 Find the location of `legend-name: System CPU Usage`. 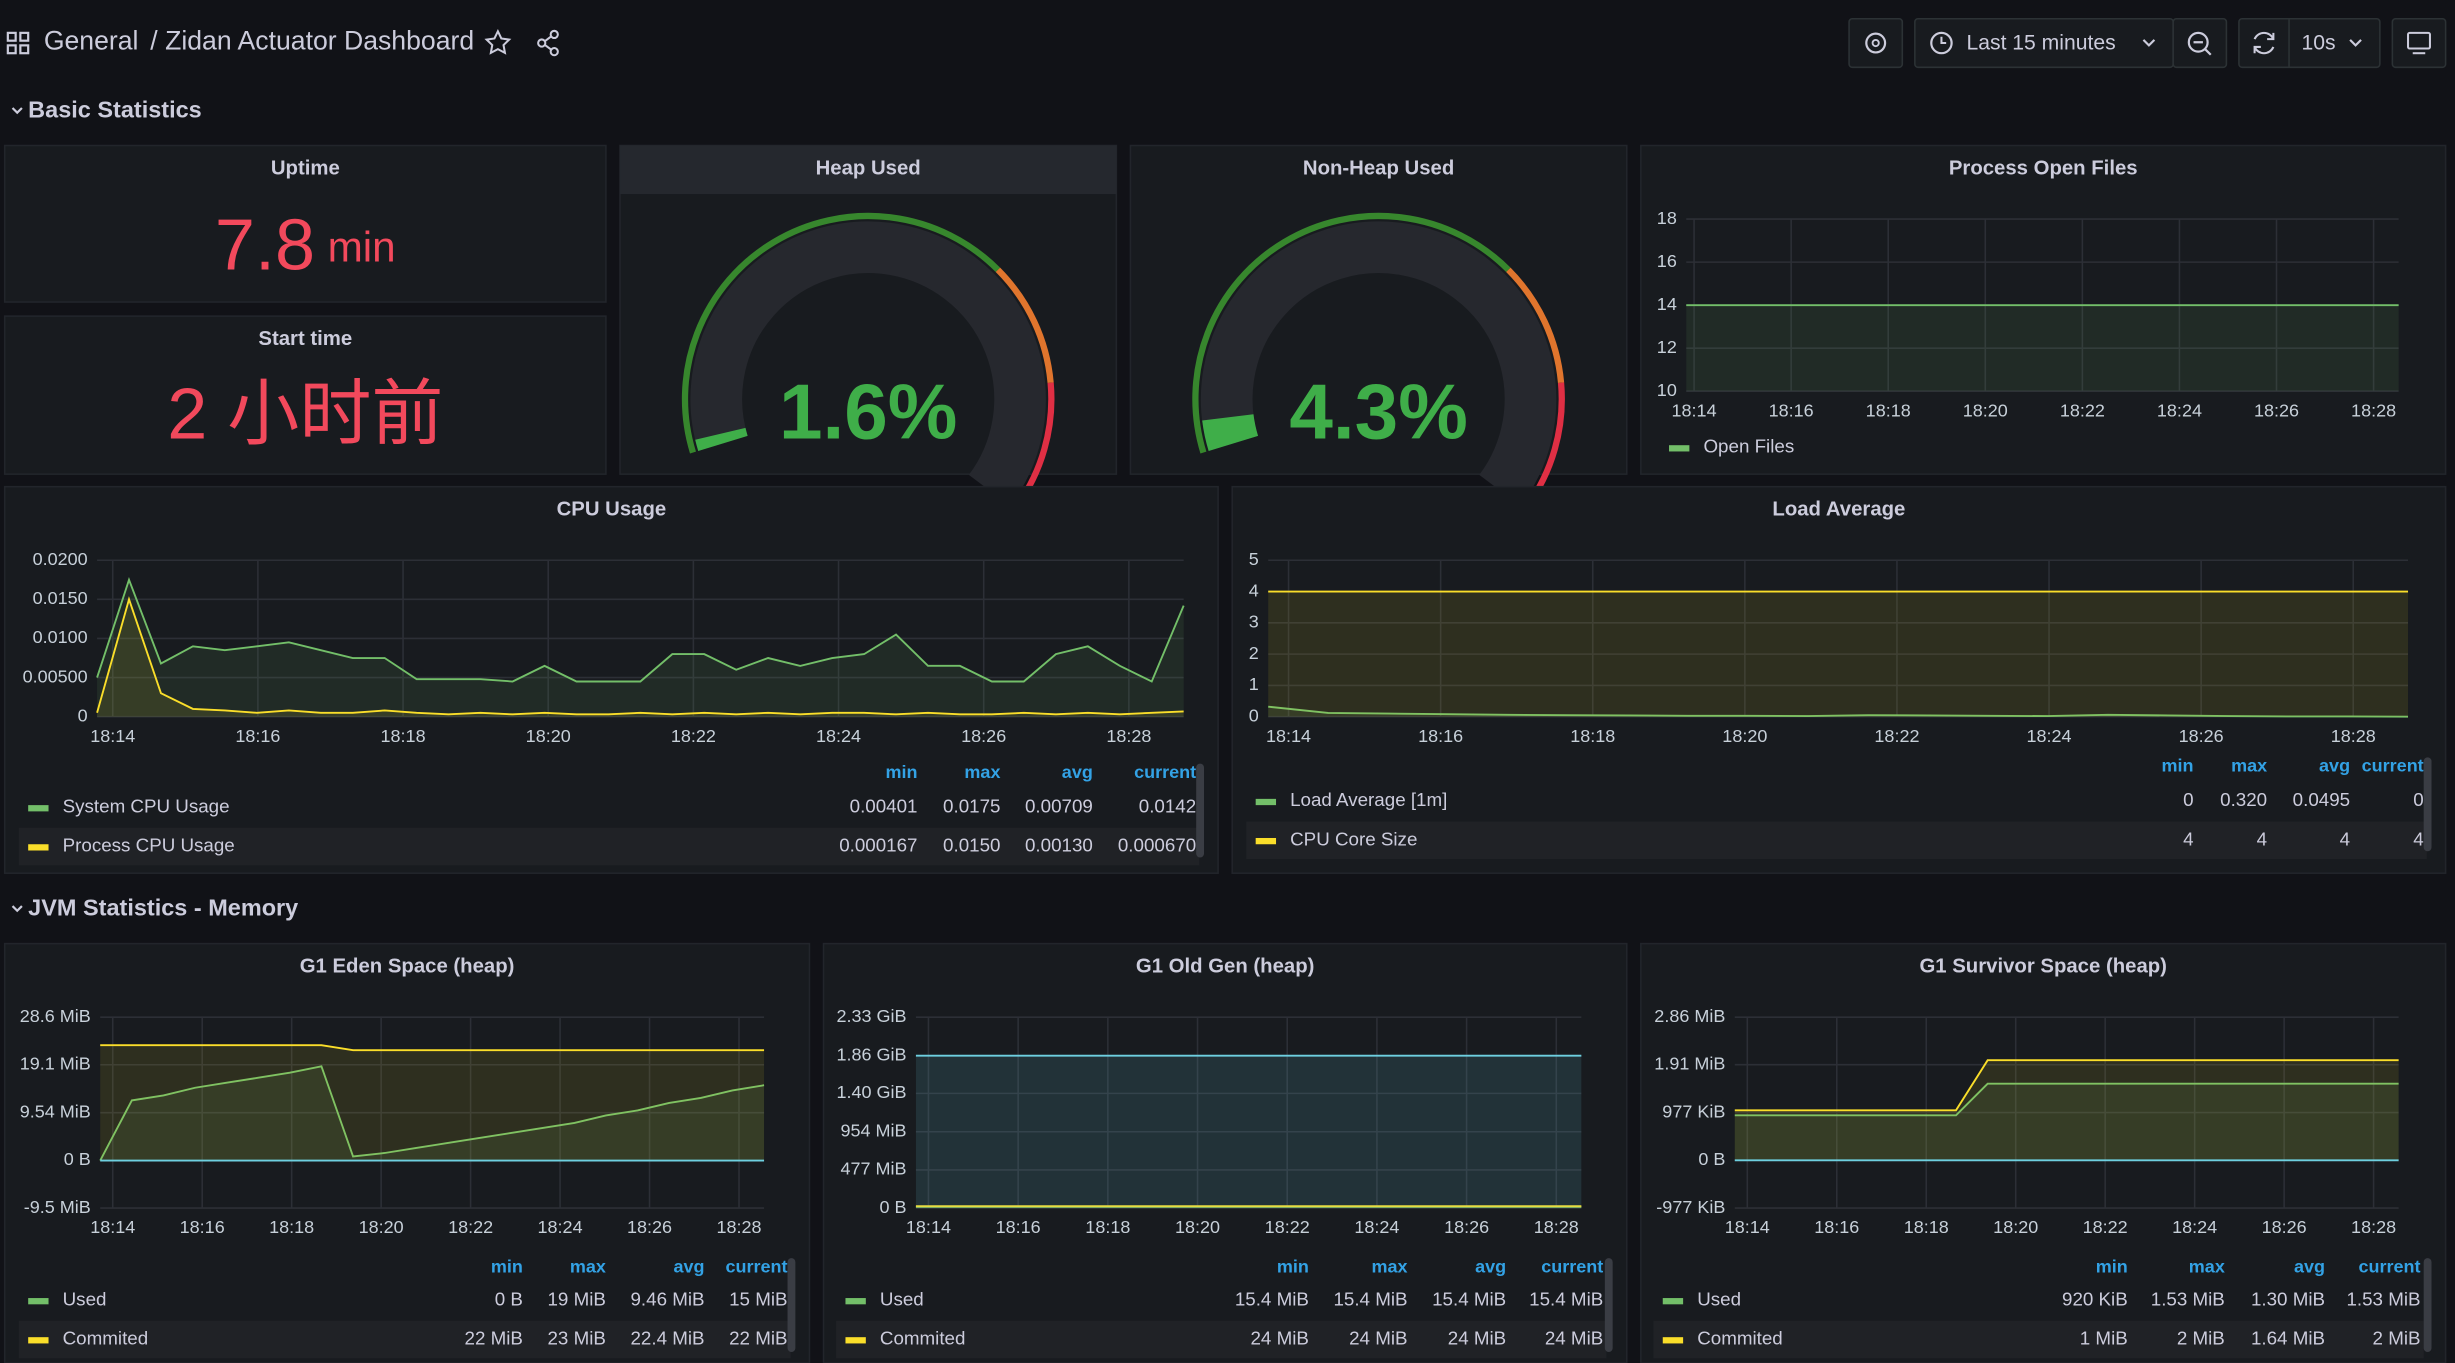

legend-name: System CPU Usage is located at coordinates (146, 805).